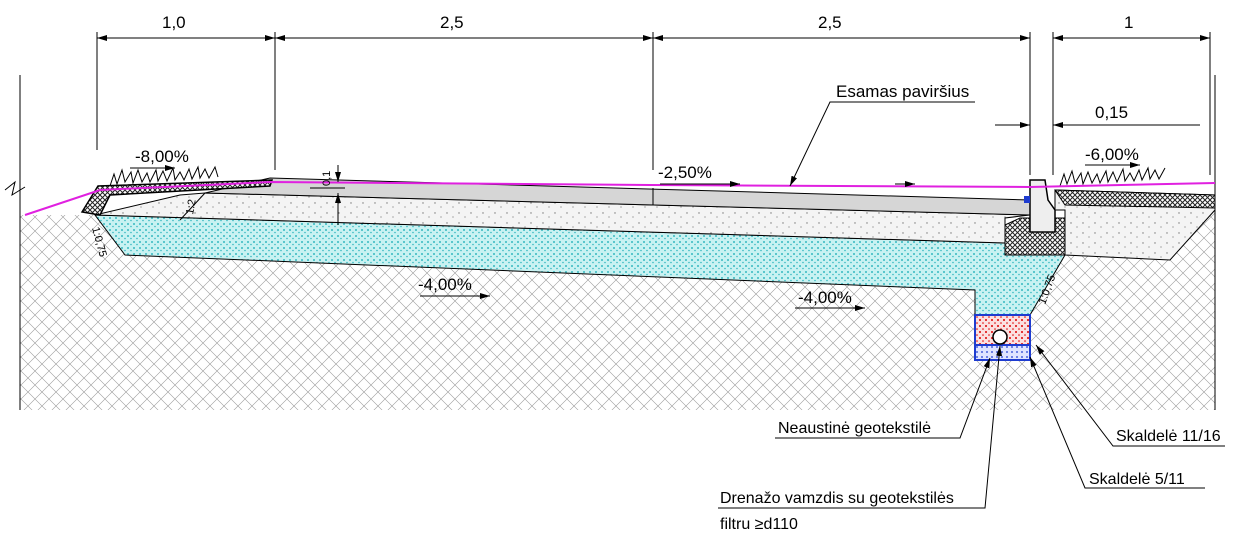 The image size is (1233, 540). What do you see at coordinates (1112, 154) in the screenshot?
I see `slope: -6,00%` at bounding box center [1112, 154].